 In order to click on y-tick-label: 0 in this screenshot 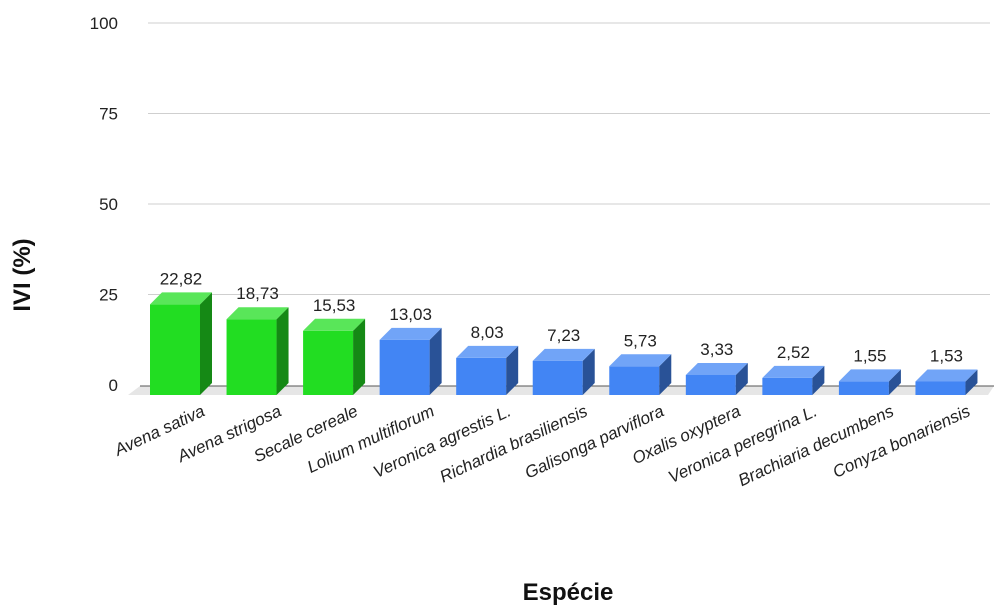, I will do `click(113, 385)`.